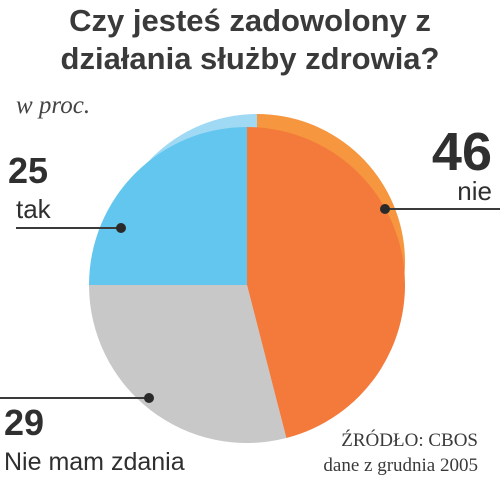 This screenshot has width=500, height=479. I want to click on source-text: ŹRÓDŁO: CBOS, so click(409, 440).